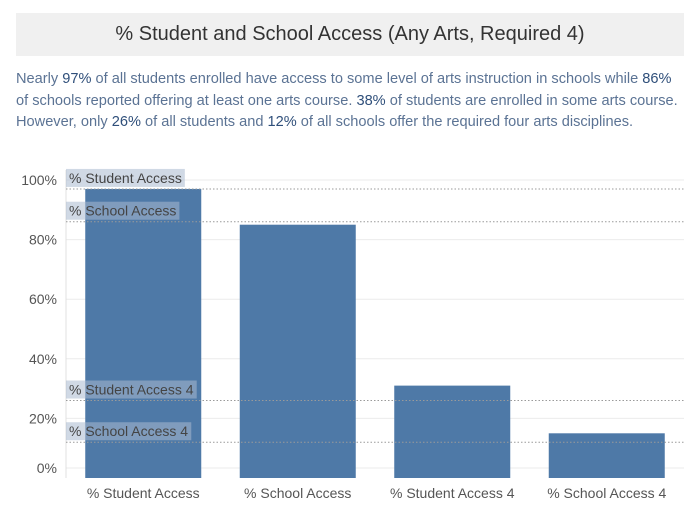 The height and width of the screenshot is (524, 694). I want to click on y-tick-label: 100%, so click(39, 180).